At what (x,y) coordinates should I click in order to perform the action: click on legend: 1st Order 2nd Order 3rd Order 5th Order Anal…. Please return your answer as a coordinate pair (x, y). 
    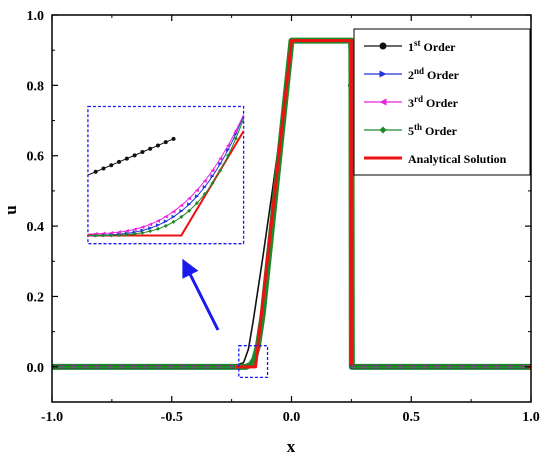
    Looking at the image, I should click on (442, 102).